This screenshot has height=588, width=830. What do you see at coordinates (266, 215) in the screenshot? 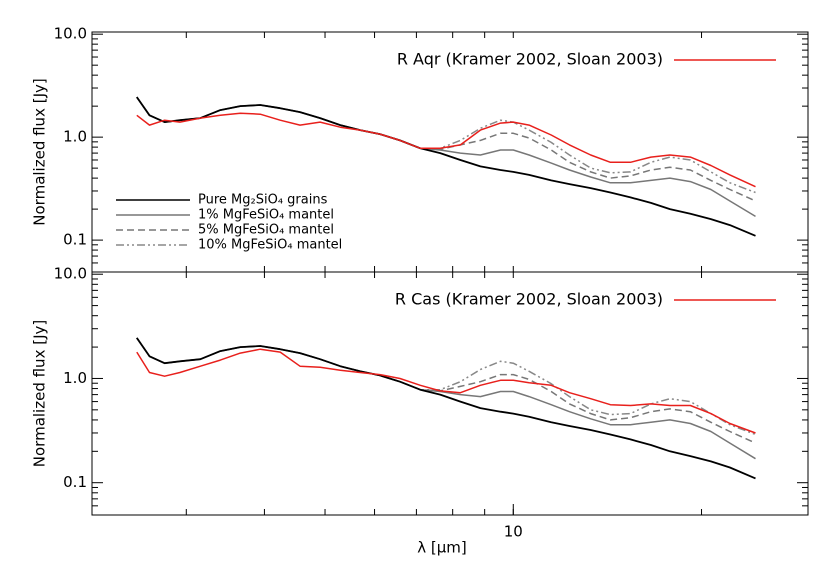
I see `legend-label: 1% MgFeSiO₄ mantel` at bounding box center [266, 215].